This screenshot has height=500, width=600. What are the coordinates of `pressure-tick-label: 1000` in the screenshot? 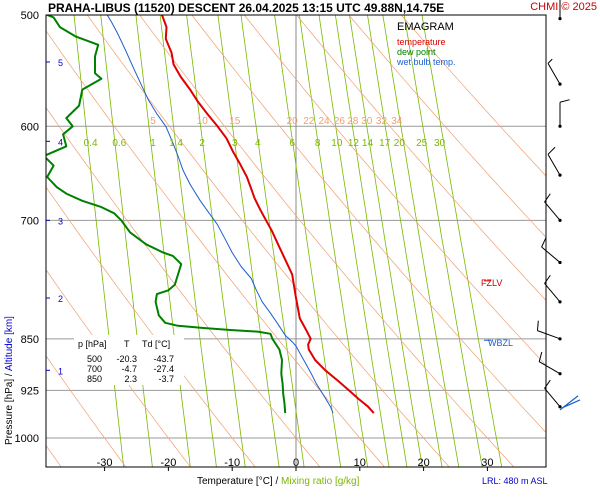 It's located at (27, 439).